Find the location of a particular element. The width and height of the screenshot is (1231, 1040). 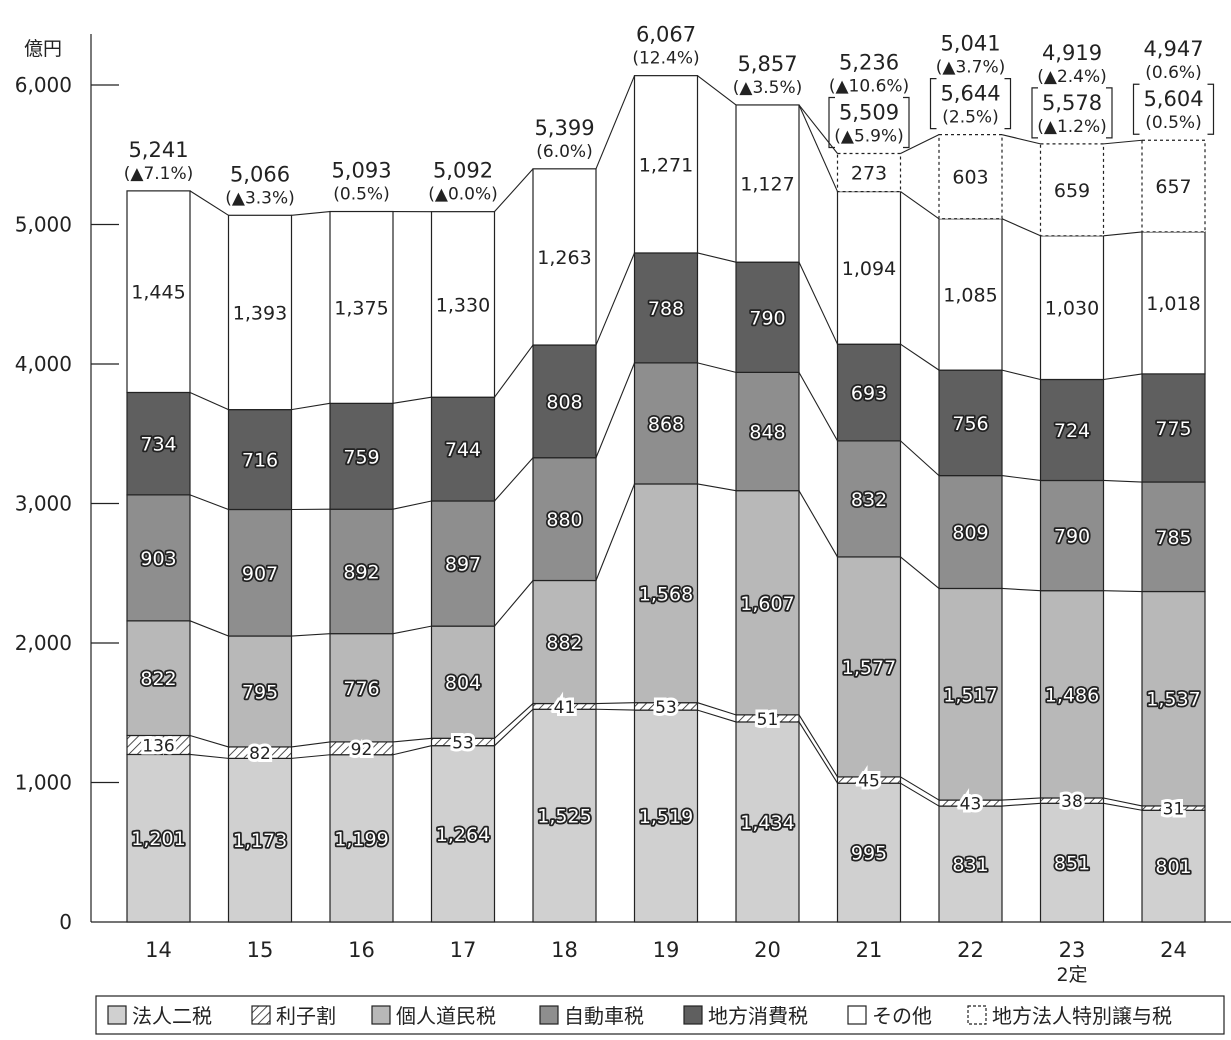

segment-label: 45 is located at coordinates (869, 782).